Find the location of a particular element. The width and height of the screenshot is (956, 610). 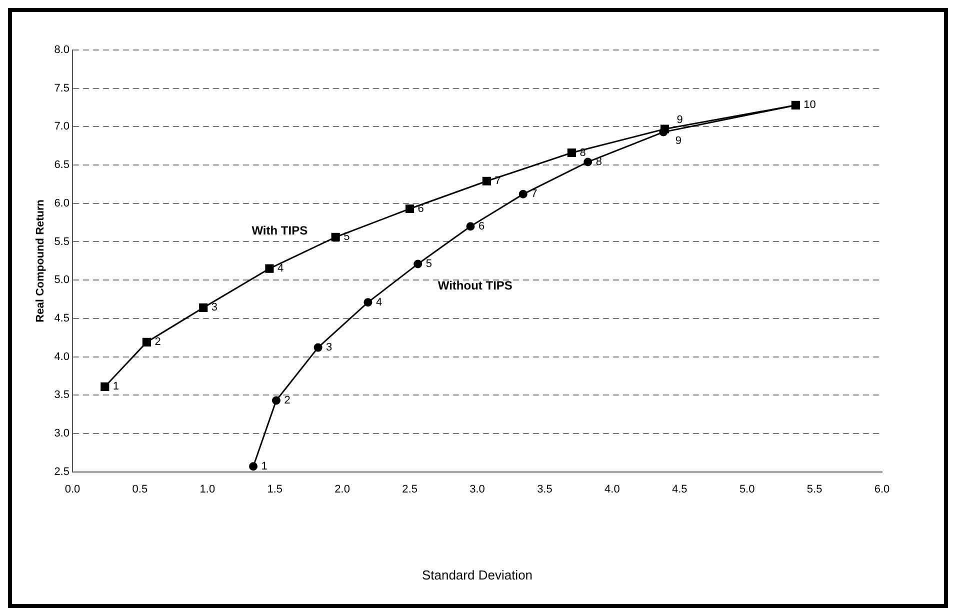

y-tick-label: 5.0 is located at coordinates (62, 280).